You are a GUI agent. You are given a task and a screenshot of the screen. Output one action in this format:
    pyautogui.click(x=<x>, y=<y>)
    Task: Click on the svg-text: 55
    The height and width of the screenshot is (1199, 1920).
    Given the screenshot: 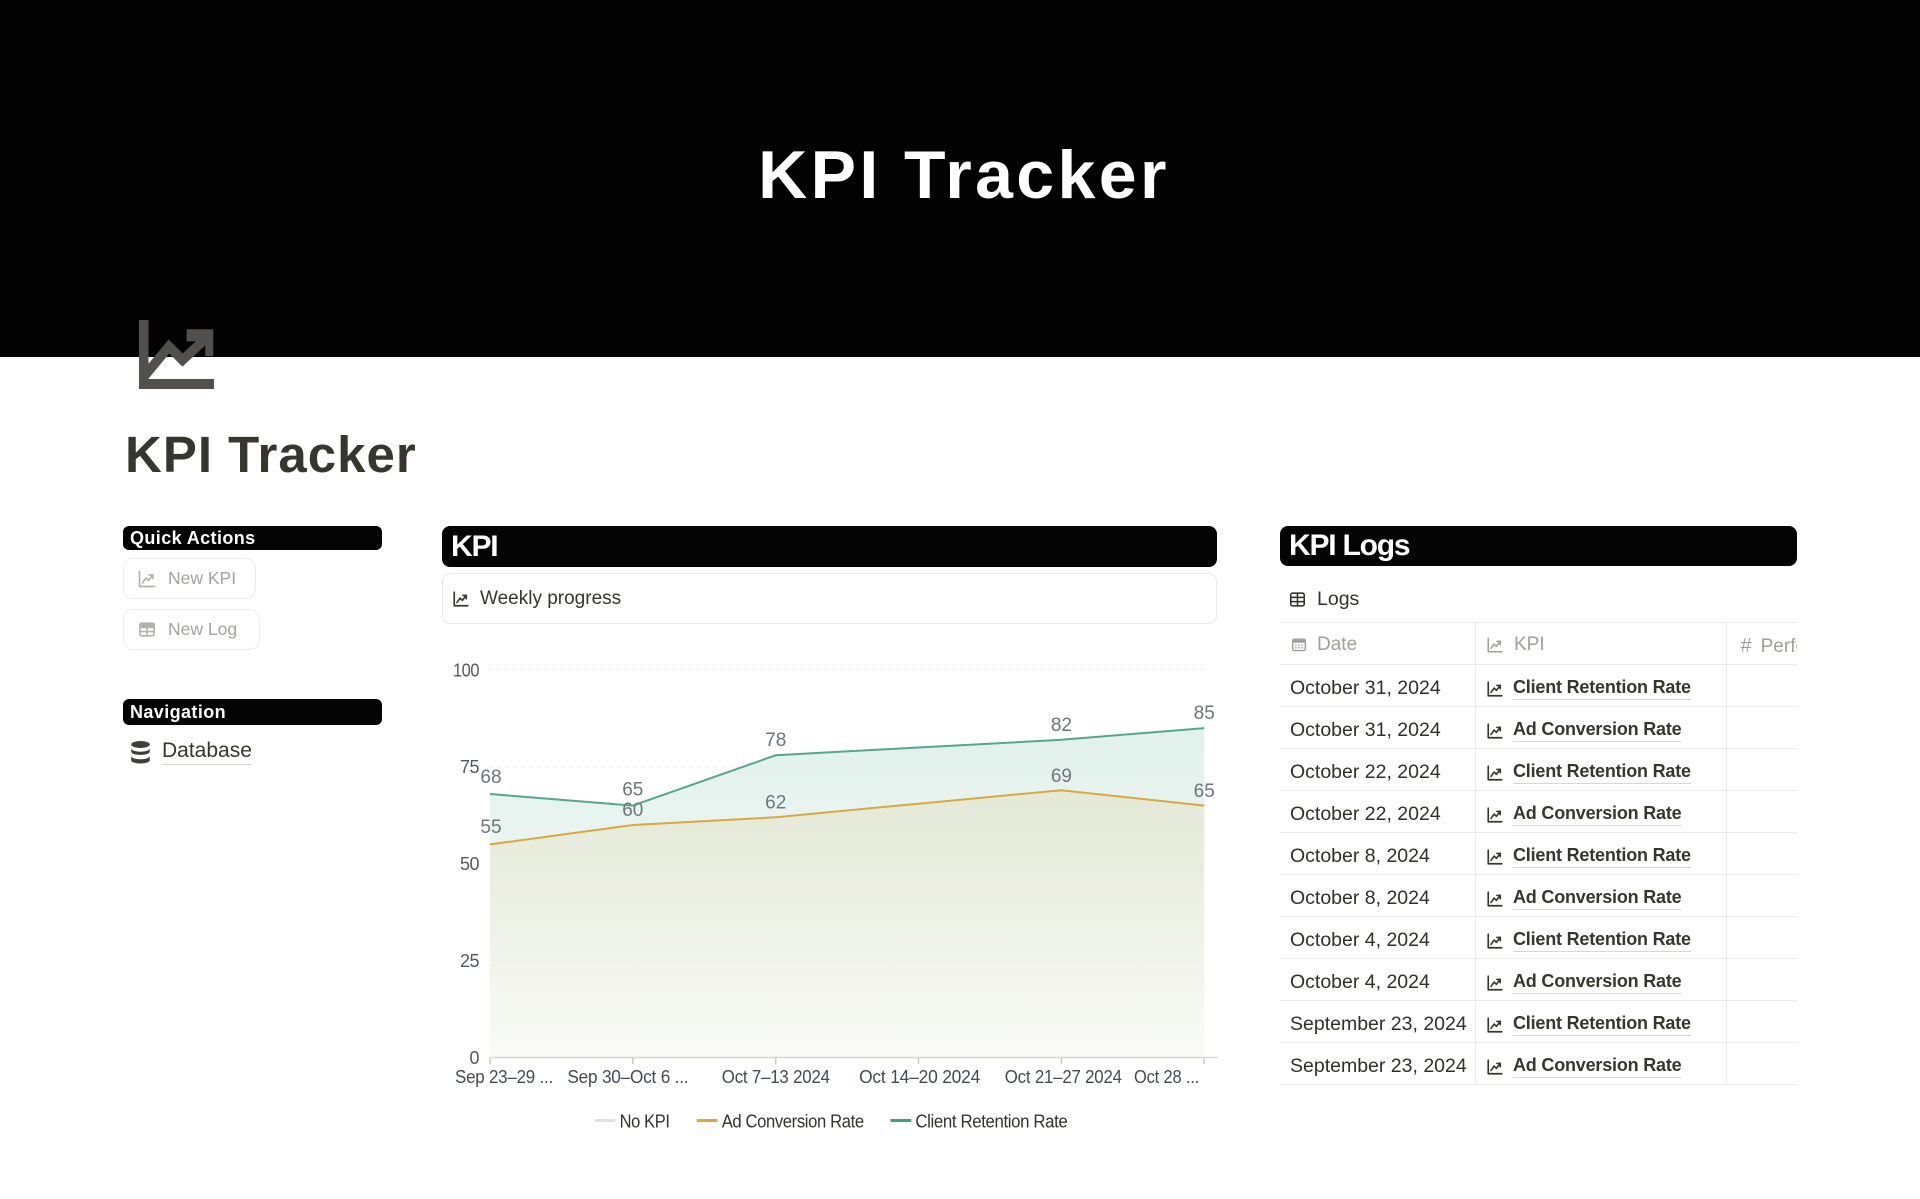 What is the action you would take?
    pyautogui.click(x=490, y=827)
    